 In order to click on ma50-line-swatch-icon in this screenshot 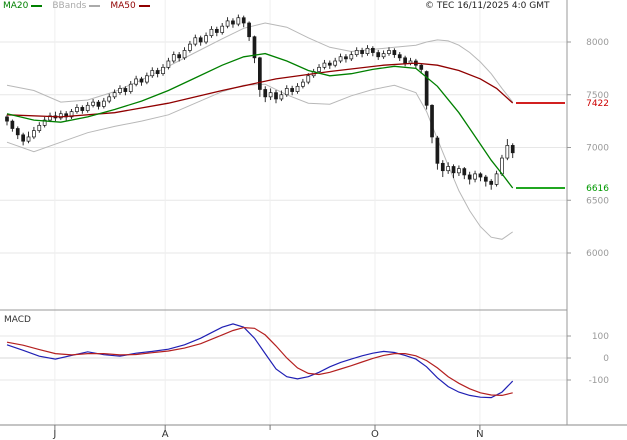, I will do `click(144, 6)`.